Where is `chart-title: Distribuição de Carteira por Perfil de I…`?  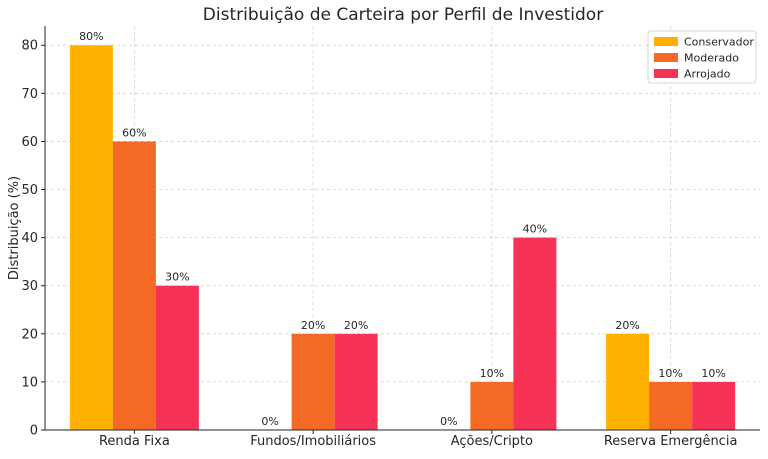
chart-title: Distribuição de Carteira por Perfil de I… is located at coordinates (403, 15).